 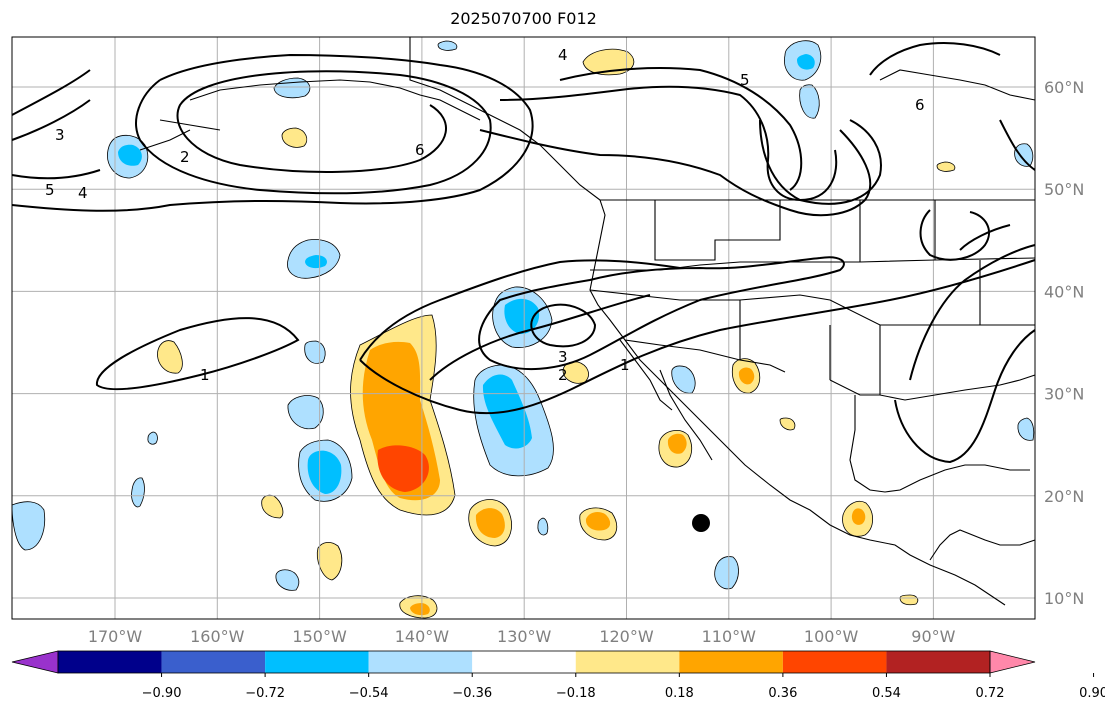 I want to click on colorbar-tick-label: 0.72, so click(x=990, y=693).